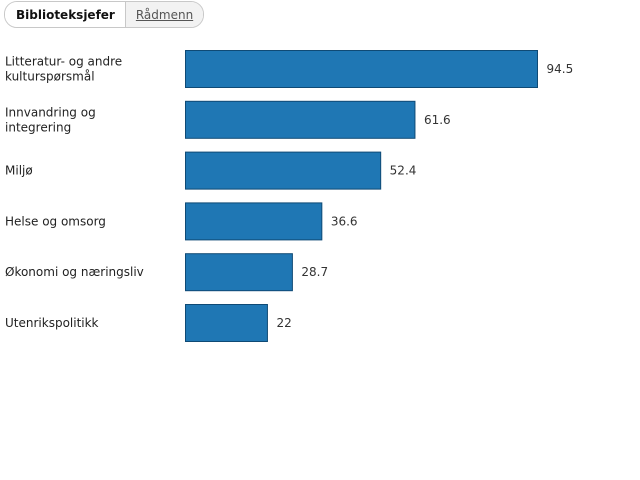 Image resolution: width=640 pixels, height=480 pixels. What do you see at coordinates (164, 14) in the screenshot?
I see `tab-radmenn: Rådmenn` at bounding box center [164, 14].